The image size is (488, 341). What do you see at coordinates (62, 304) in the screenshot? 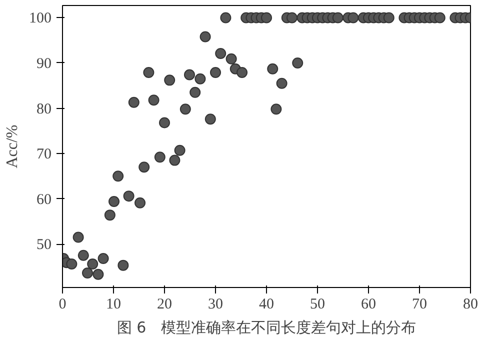
I see `x-tick-label: 0` at bounding box center [62, 304].